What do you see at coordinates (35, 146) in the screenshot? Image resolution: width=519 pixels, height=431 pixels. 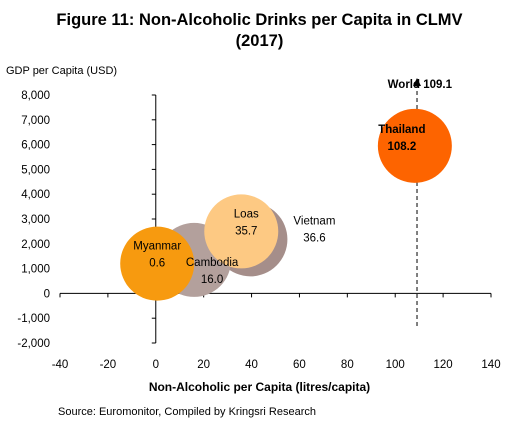 I see `y-tick-label: 6,000` at bounding box center [35, 146].